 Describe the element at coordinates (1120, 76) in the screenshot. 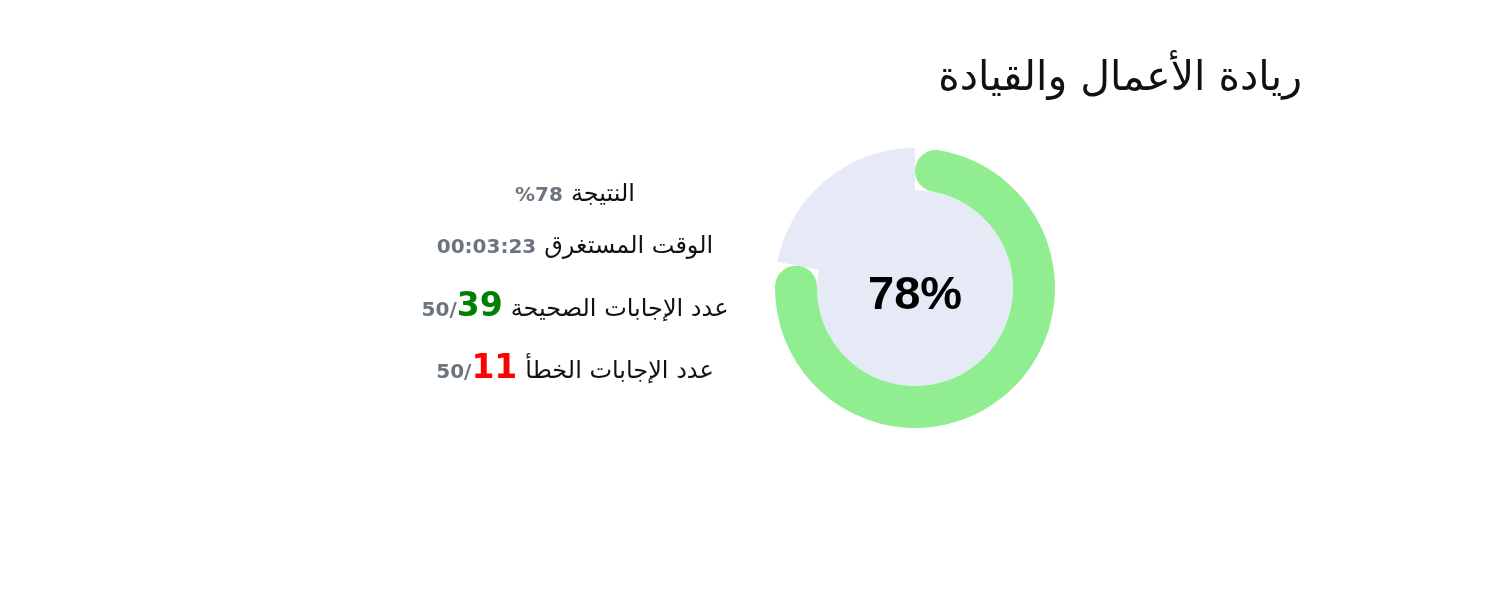

I see `chart-title: ريادة الأعمال والقيادة` at that location.